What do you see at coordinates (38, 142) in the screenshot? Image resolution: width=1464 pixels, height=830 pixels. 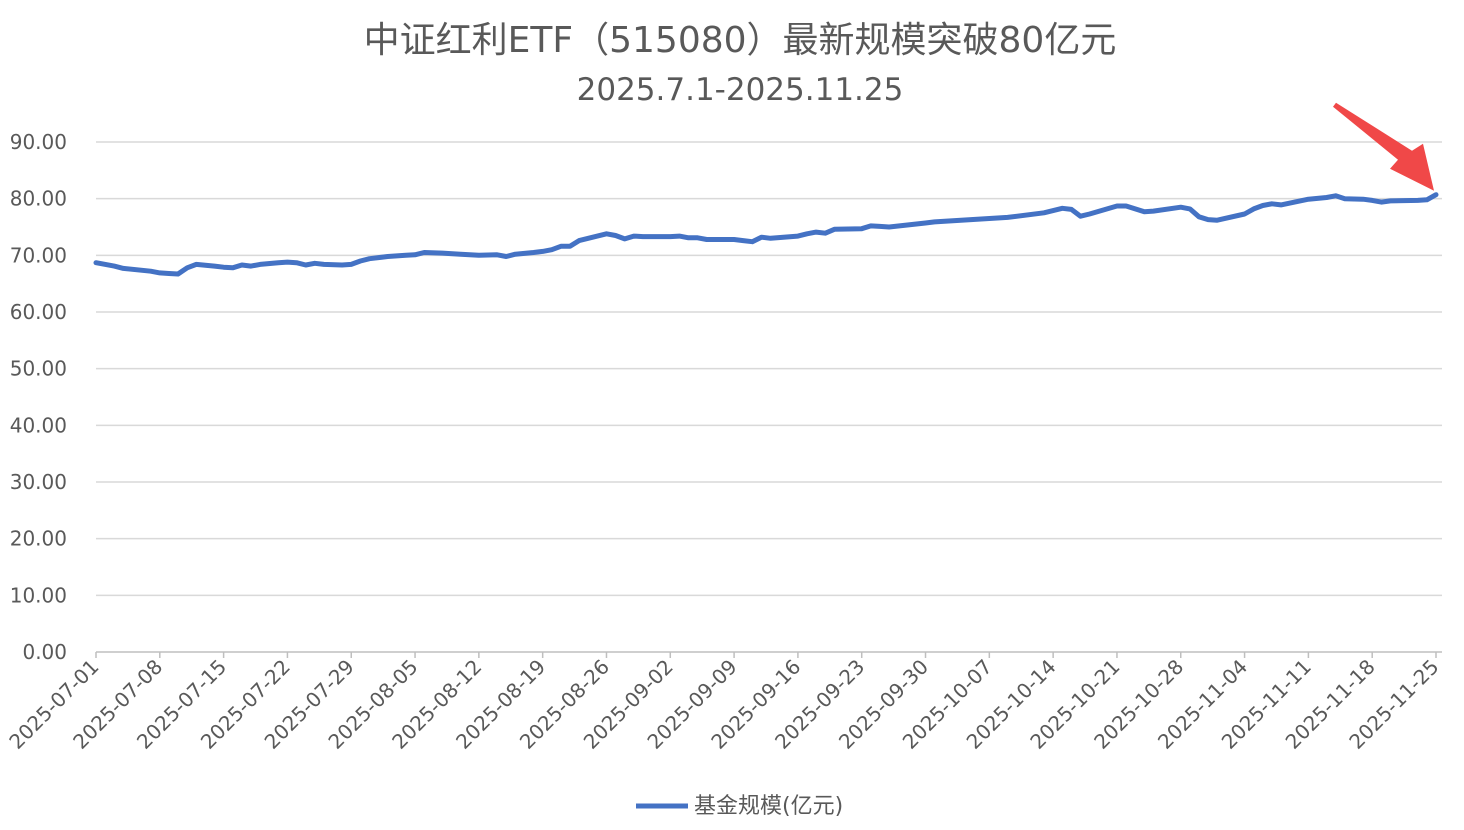 I see `y-tick-label: 90.00` at bounding box center [38, 142].